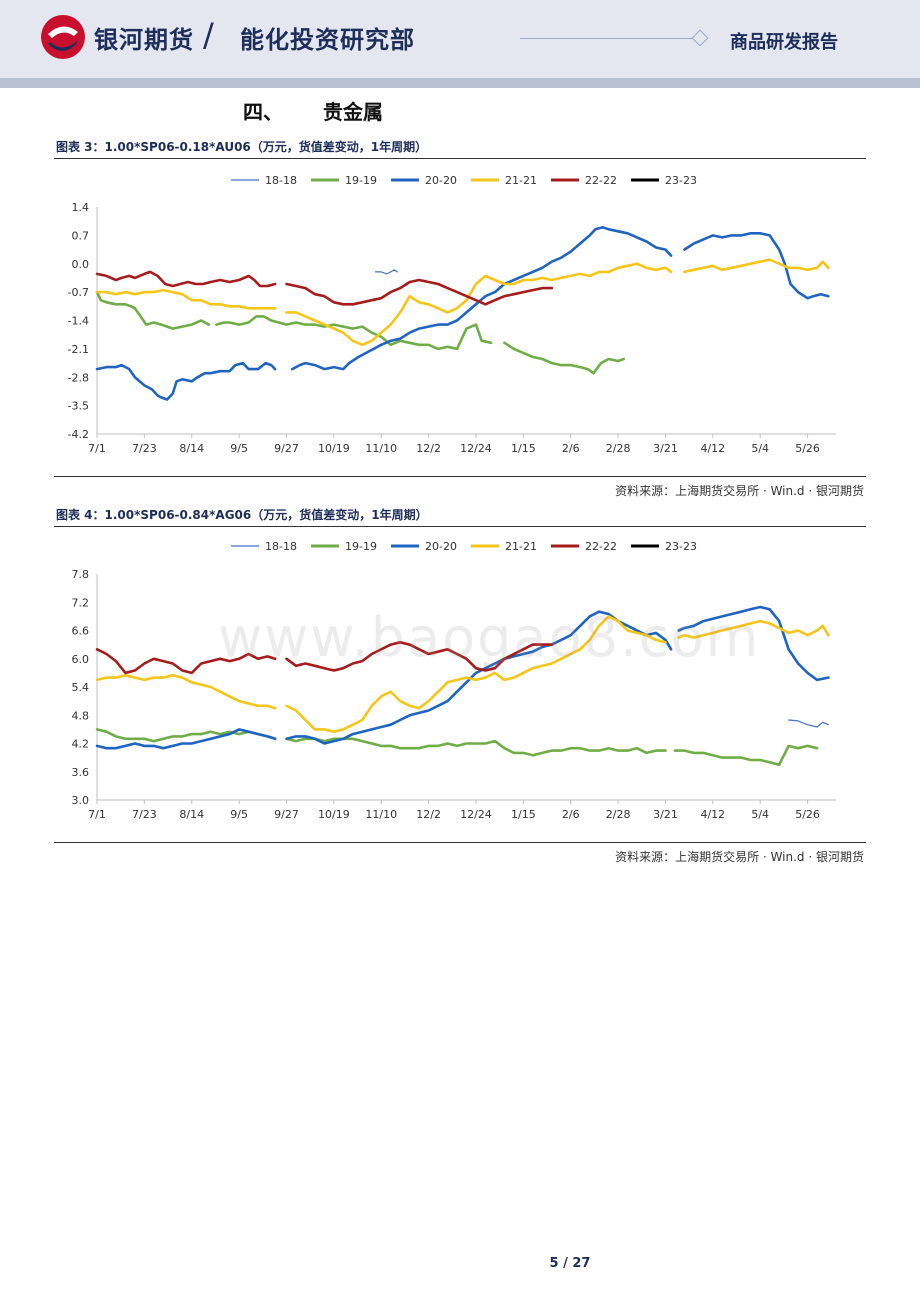 This screenshot has height=1302, width=920. Describe the element at coordinates (313, 110) in the screenshot. I see `section-heading: 四、 贵金属` at that location.